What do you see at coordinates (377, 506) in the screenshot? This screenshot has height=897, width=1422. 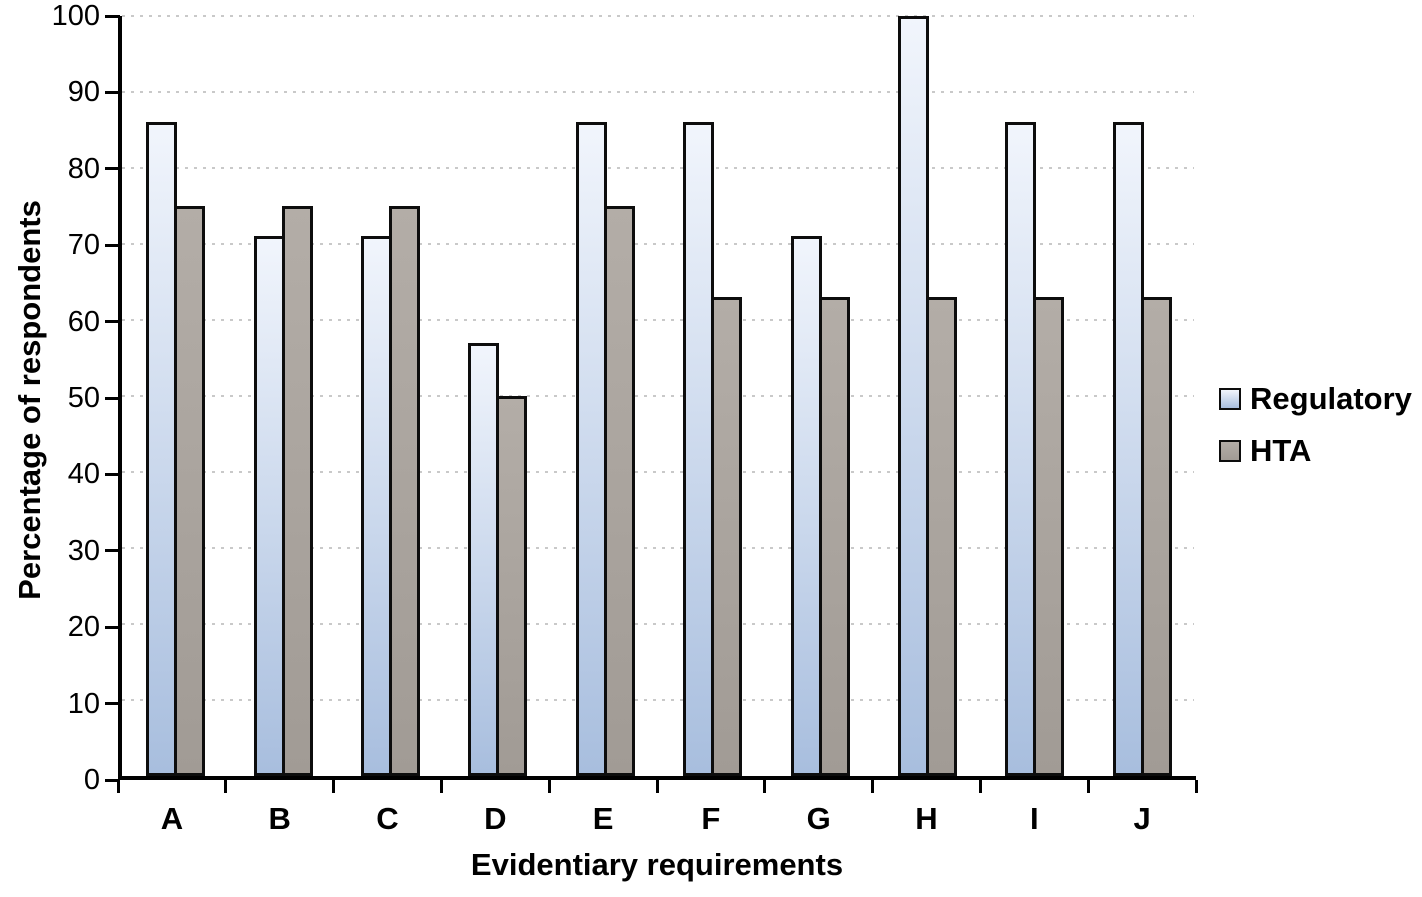 I see `regulatory-bar-c` at bounding box center [377, 506].